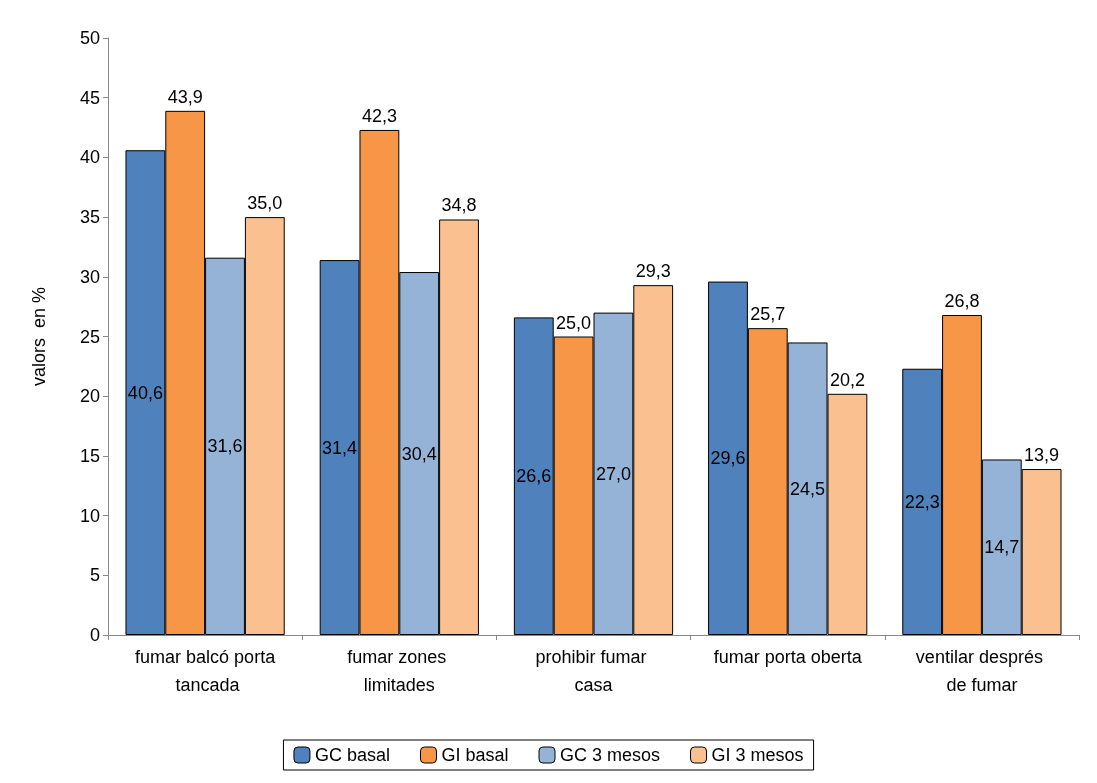 The image size is (1097, 783). What do you see at coordinates (610, 755) in the screenshot?
I see `legend-label: GC 3 mesos` at bounding box center [610, 755].